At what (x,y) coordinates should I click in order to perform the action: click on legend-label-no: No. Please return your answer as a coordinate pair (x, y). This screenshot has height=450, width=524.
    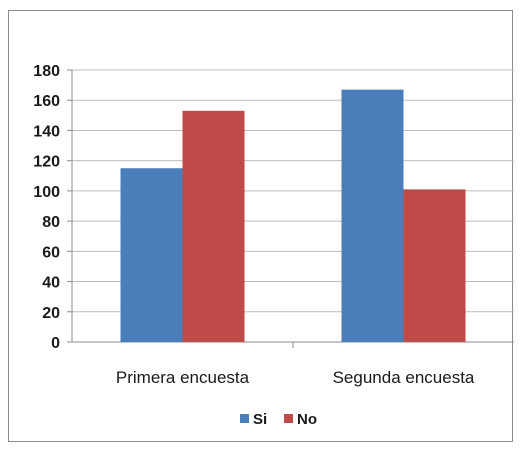
    Looking at the image, I should click on (307, 419).